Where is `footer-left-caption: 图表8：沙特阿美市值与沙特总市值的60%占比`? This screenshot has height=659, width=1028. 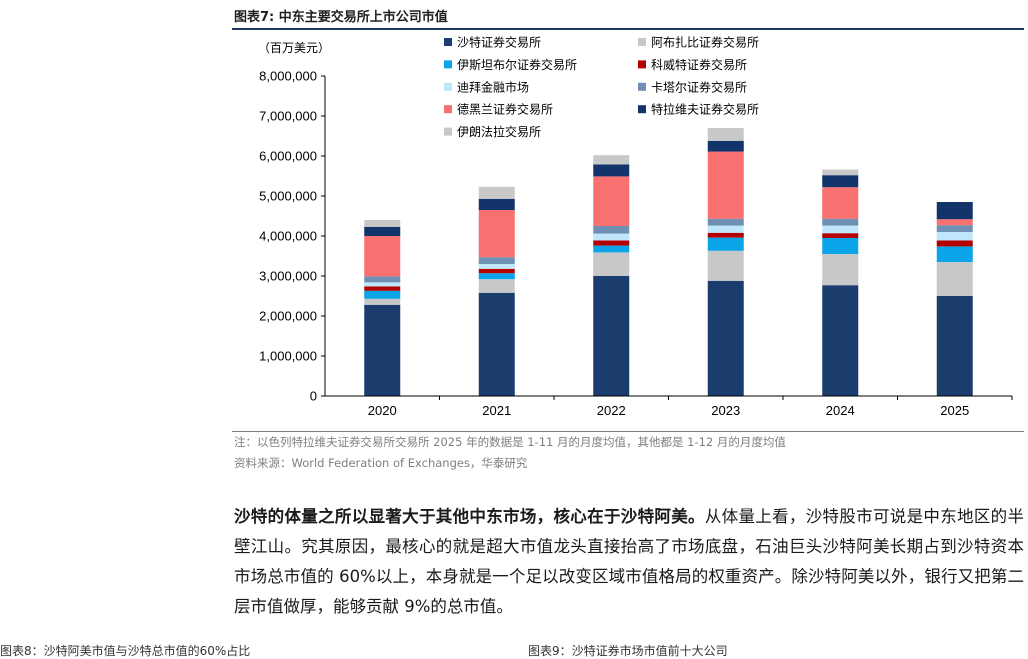 footer-left-caption: 图表8：沙特阿美市值与沙特总市值的60%占比 is located at coordinates (125, 651).